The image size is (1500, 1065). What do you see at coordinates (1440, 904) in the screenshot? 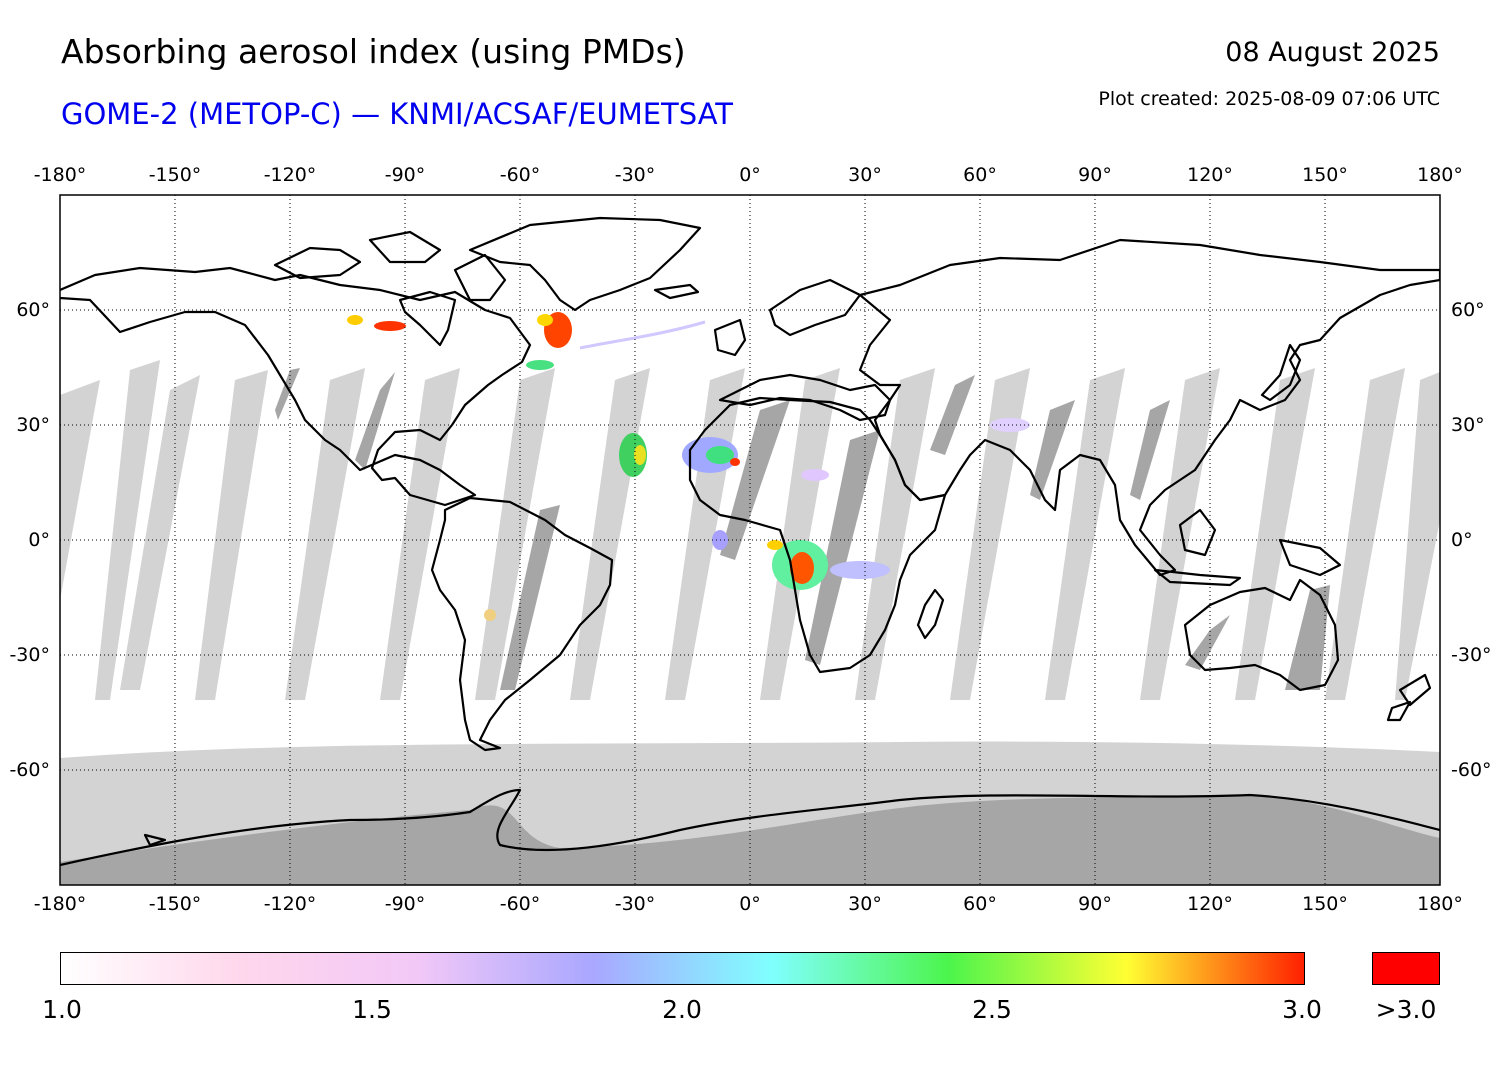
I see `lon-label-bottom: 180°` at bounding box center [1440, 904].